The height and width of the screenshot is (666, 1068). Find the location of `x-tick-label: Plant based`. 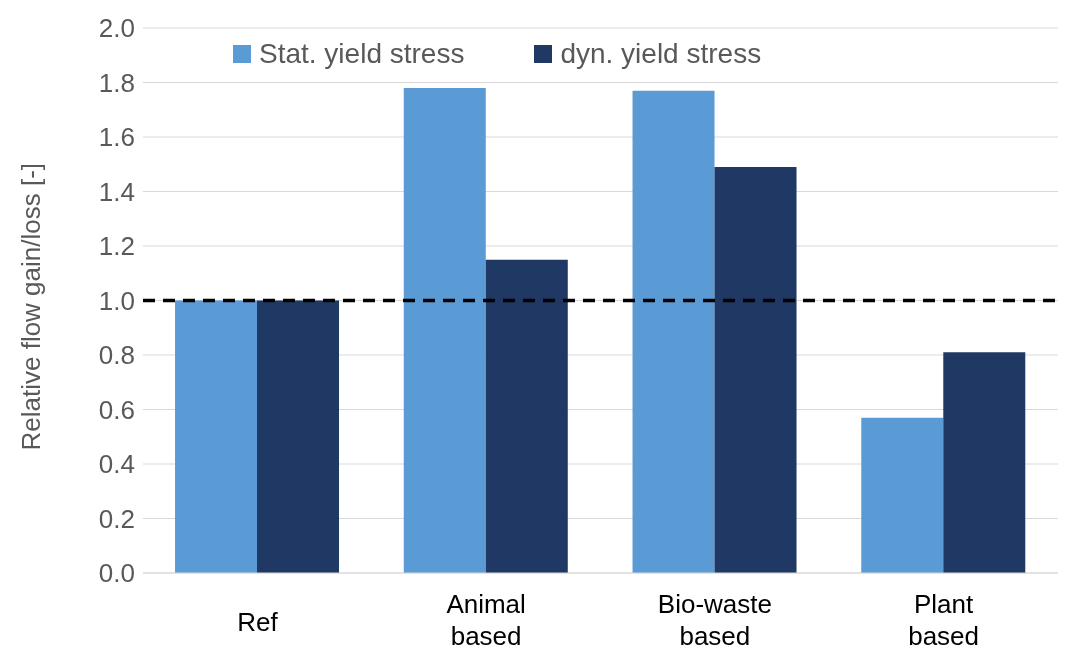

x-tick-label: Plant based is located at coordinates (944, 620).